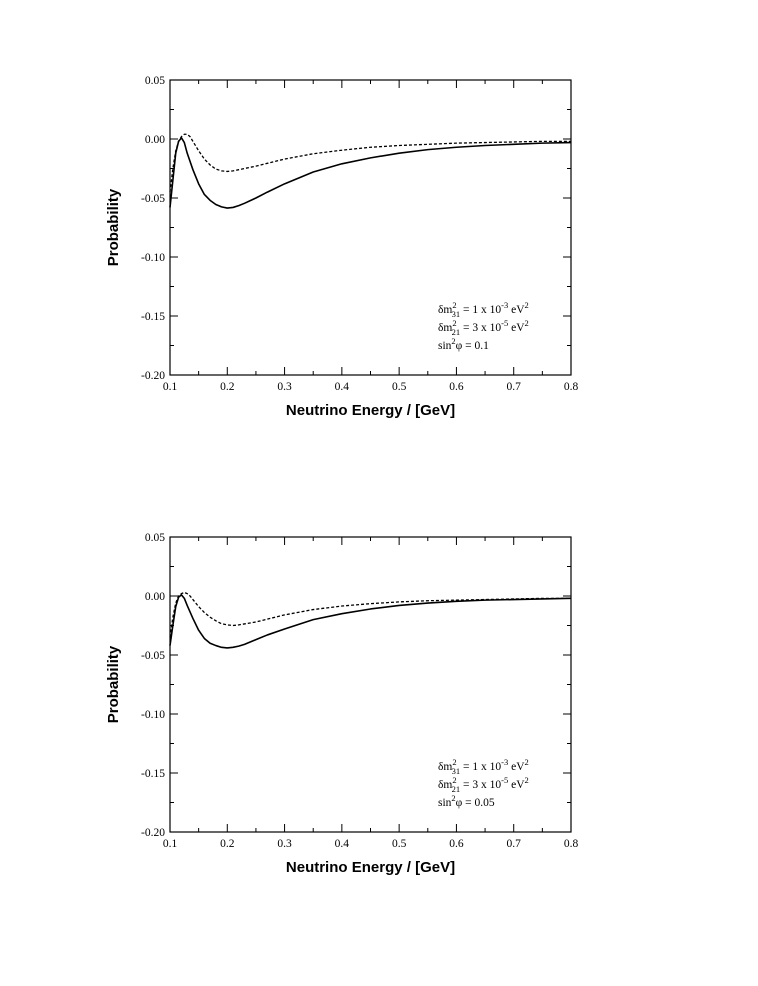  What do you see at coordinates (475, 803) in the screenshot?
I see `annotation-text: φ = 0.05` at bounding box center [475, 803].